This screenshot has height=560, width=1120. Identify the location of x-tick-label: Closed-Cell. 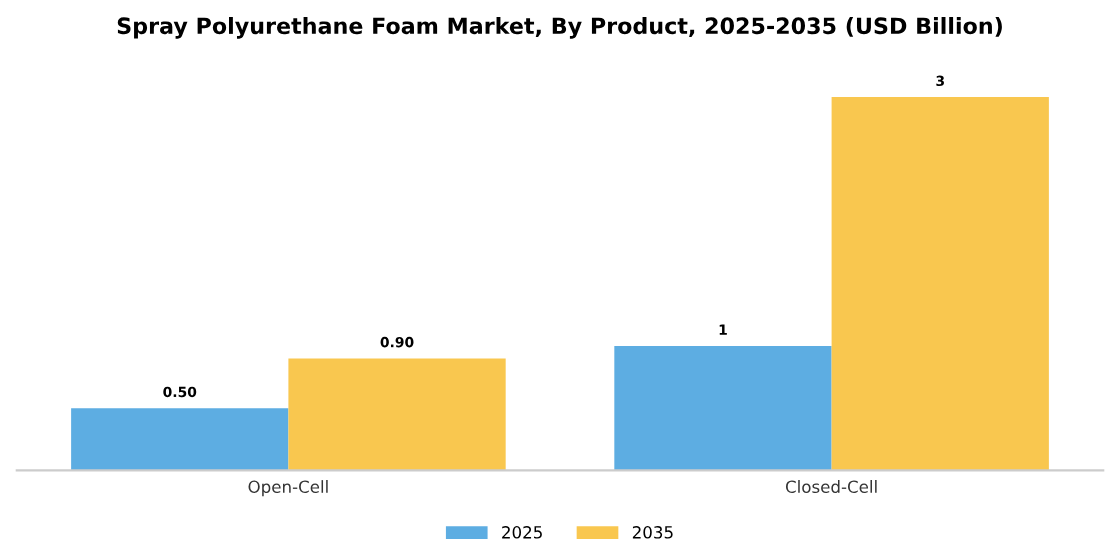
(831, 487).